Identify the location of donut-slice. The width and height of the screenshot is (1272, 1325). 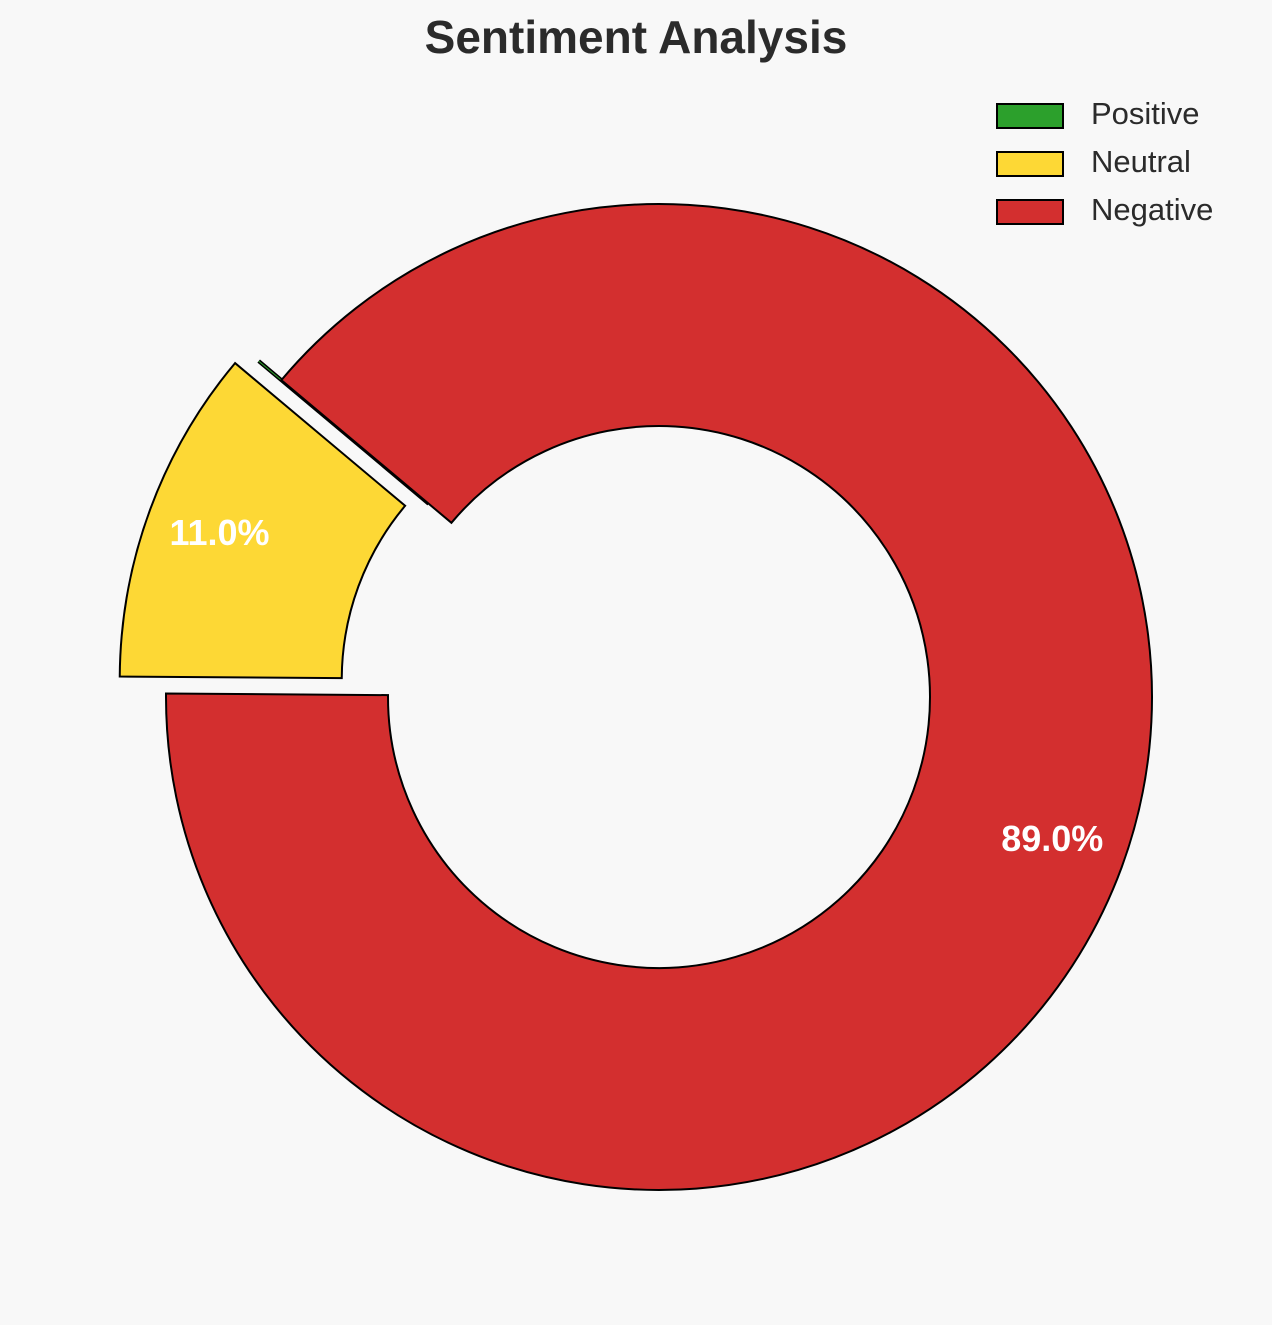
(262, 520).